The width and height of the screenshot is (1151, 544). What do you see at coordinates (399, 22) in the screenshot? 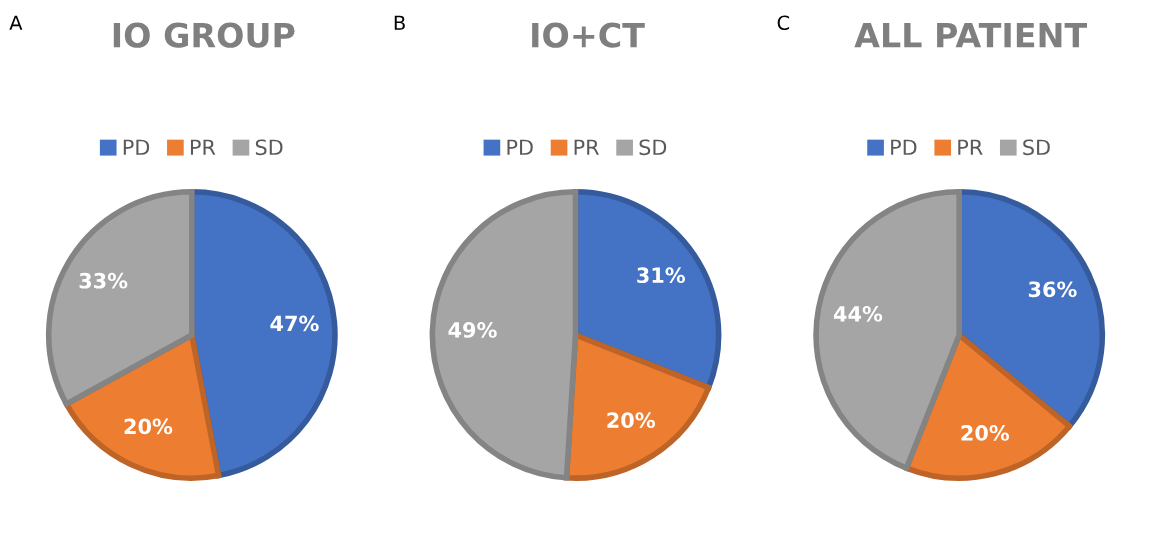
I see `text: B` at bounding box center [399, 22].